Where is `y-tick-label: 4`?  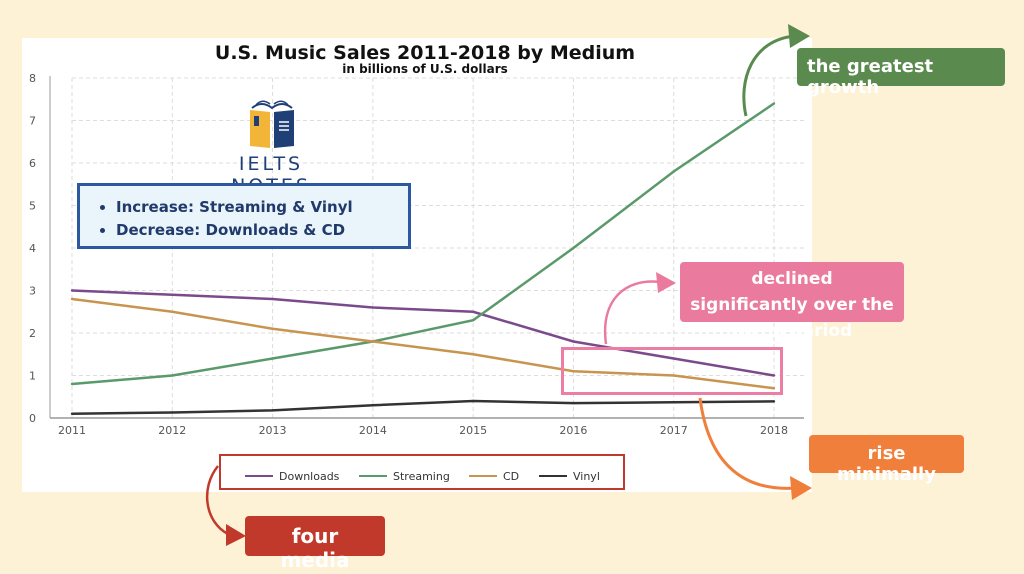
y-tick-label: 4 is located at coordinates (32, 248).